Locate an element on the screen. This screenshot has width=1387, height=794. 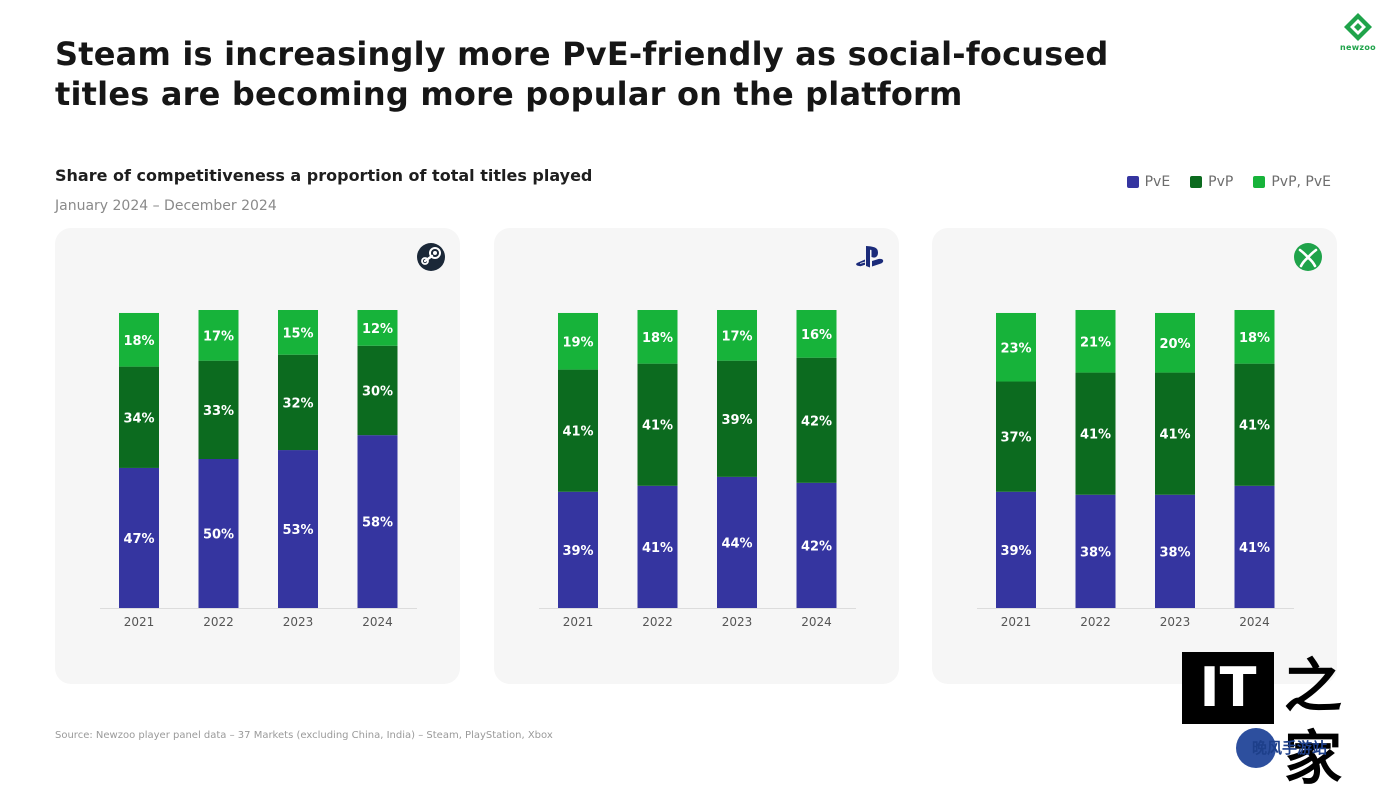
bar-label-pve-2023: 44% is located at coordinates (736, 543).